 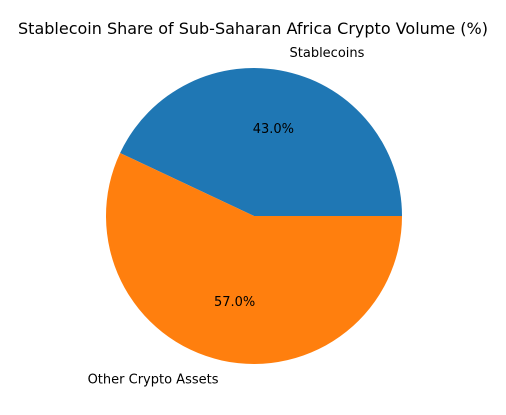 I want to click on slice-value-label-1: 57.0%, so click(x=234, y=302).